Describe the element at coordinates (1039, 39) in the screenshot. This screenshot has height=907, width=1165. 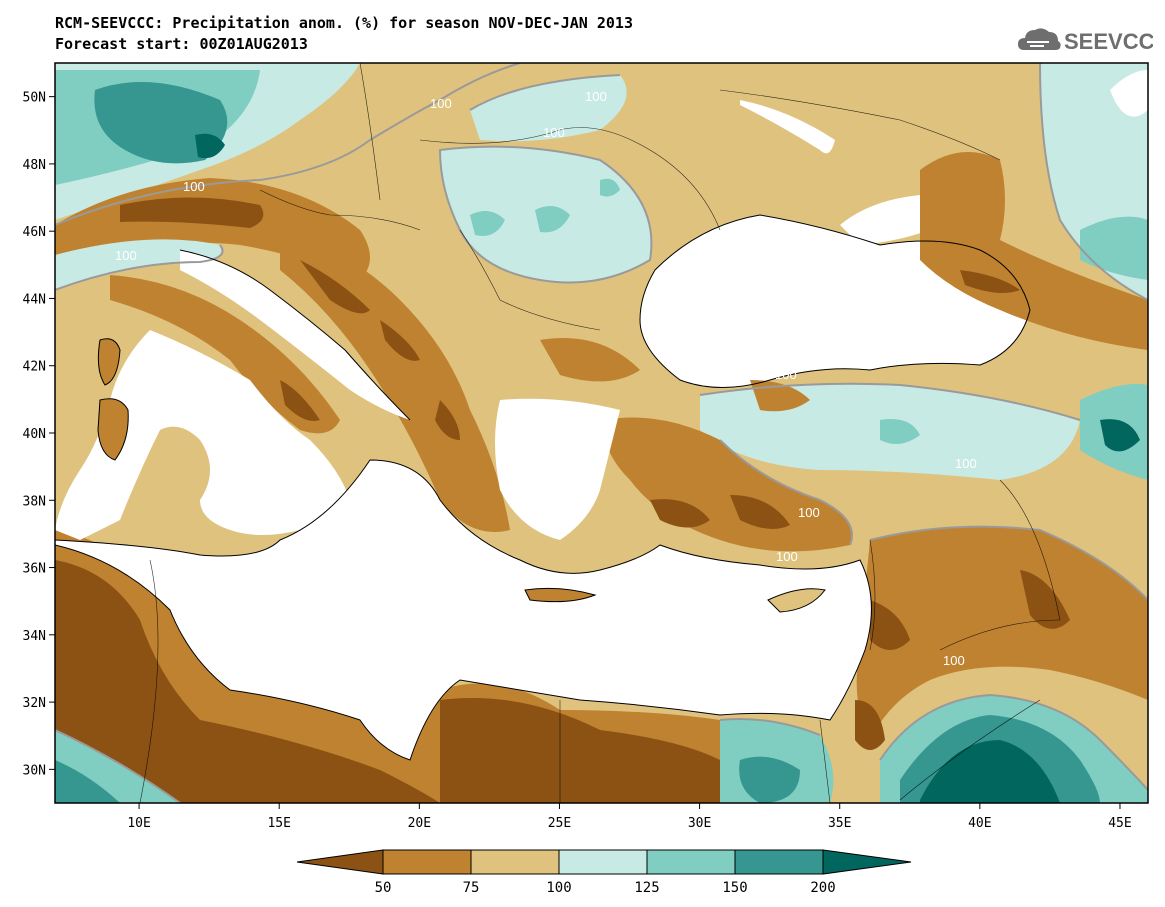
I see `cloud-icon` at that location.